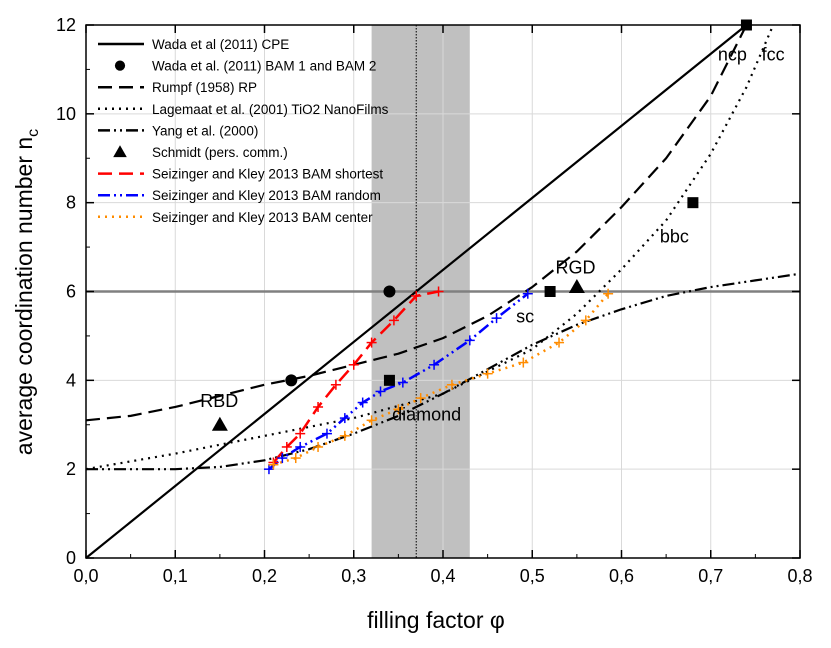 This screenshot has height=648, width=831. Describe the element at coordinates (436, 620) in the screenshot. I see `x-axis-label: filling factor φ` at that location.